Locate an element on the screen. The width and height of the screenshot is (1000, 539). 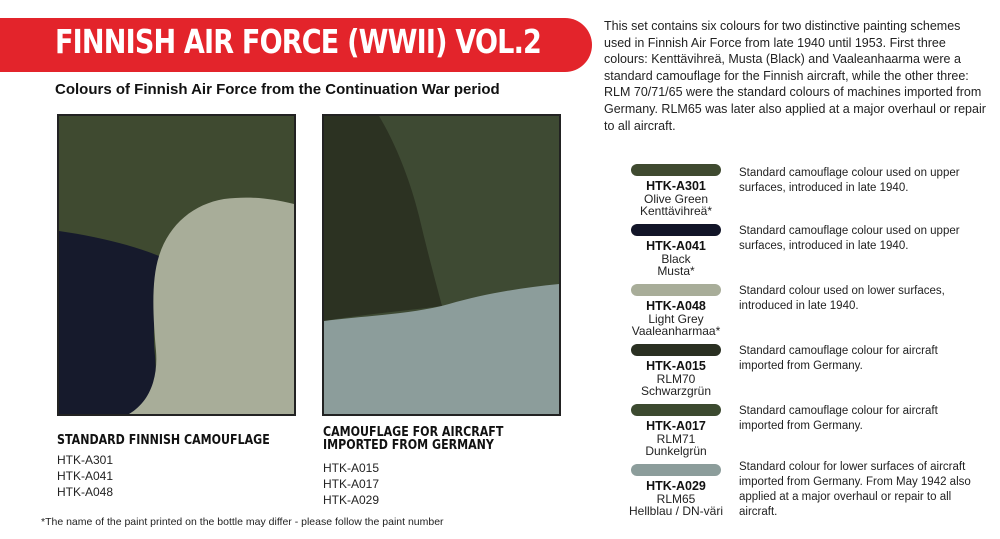
scheme-codes-german: HTK-A015 HTK-A017 HTK-A029 is located at coordinates (351, 484).